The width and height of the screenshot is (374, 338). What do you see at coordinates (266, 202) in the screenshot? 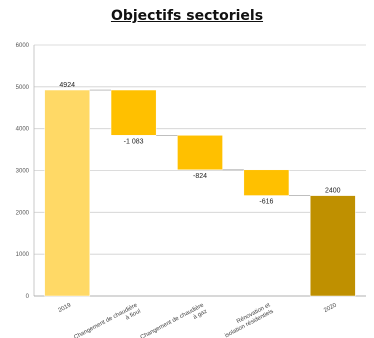
I see `data-label: -616` at bounding box center [266, 202].